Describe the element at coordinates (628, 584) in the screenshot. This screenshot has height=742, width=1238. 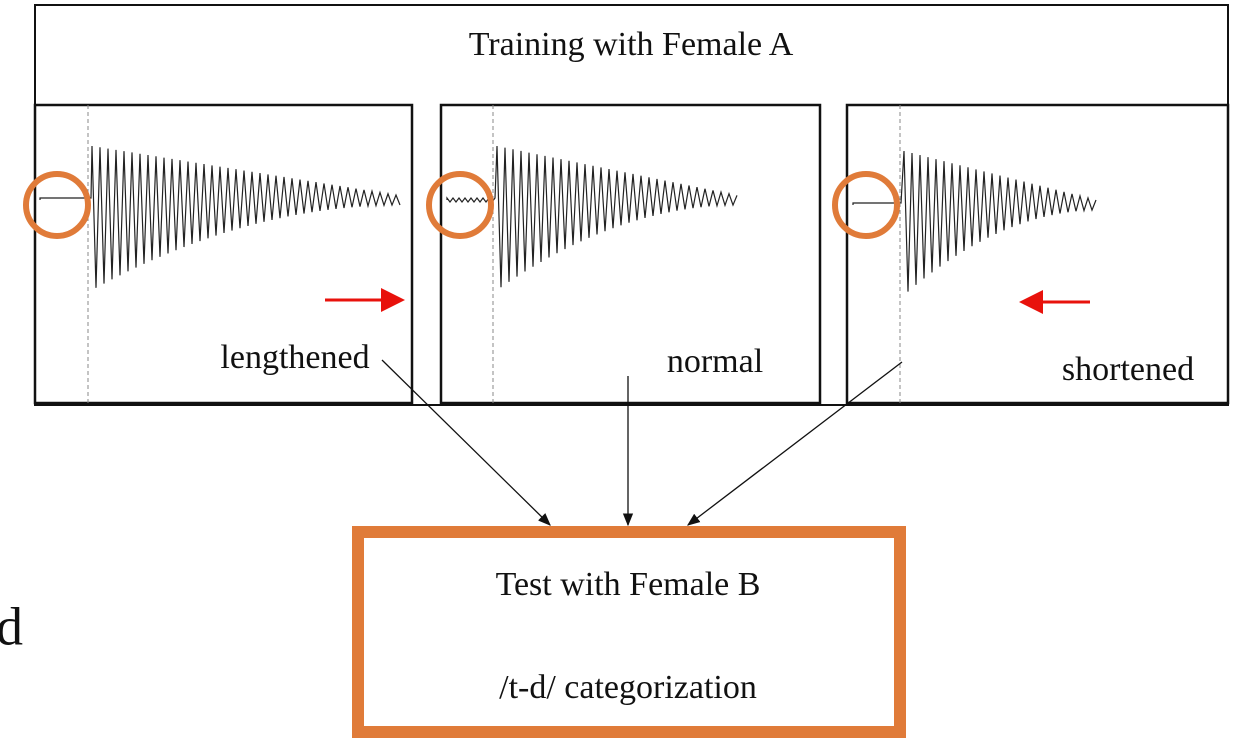
I see `test-title: Test with Female B` at that location.